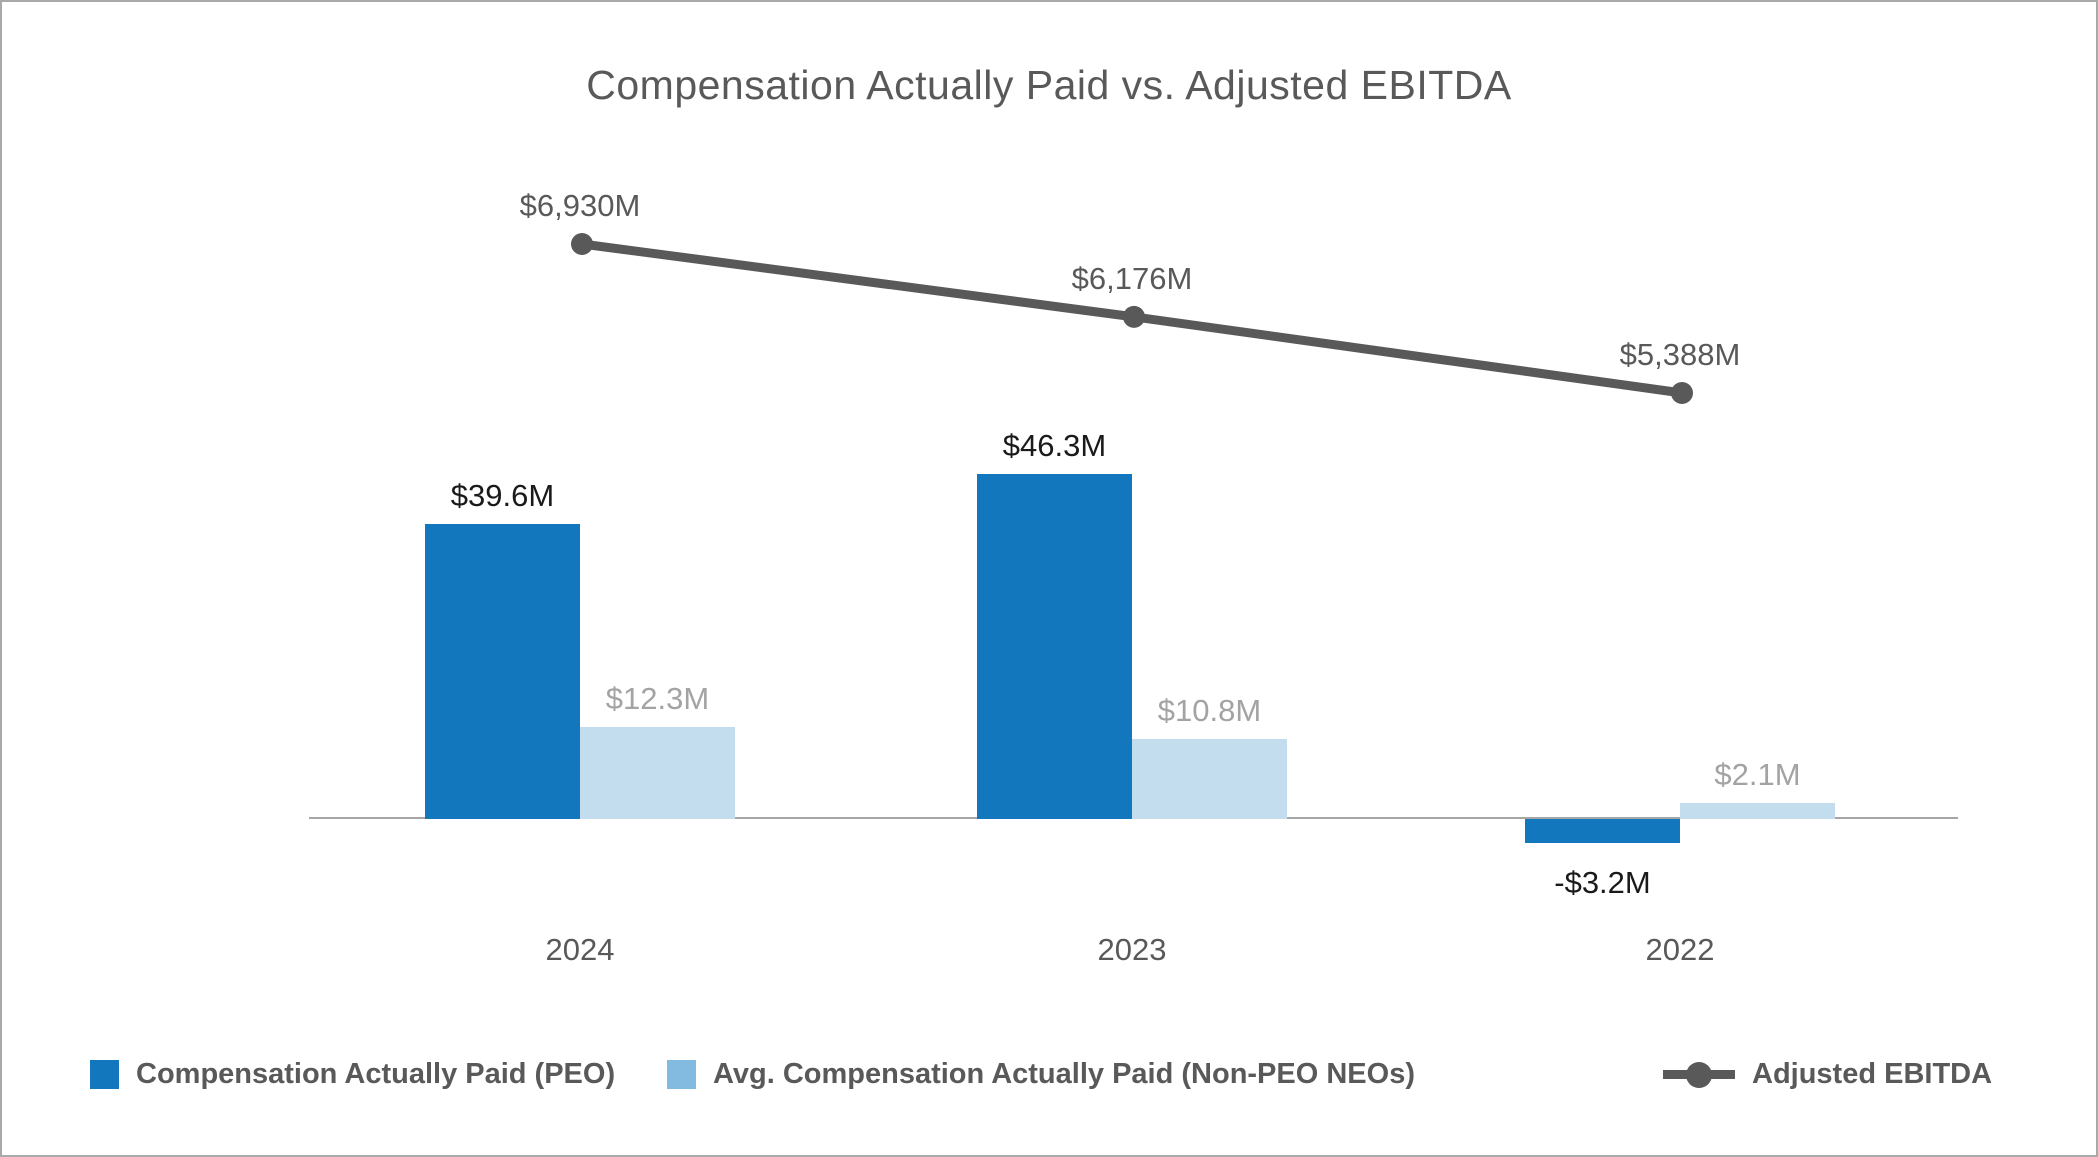 Image resolution: width=2098 pixels, height=1157 pixels. What do you see at coordinates (1209, 710) in the screenshot?
I see `bar-label-neo-2023: $10.8M` at bounding box center [1209, 710].